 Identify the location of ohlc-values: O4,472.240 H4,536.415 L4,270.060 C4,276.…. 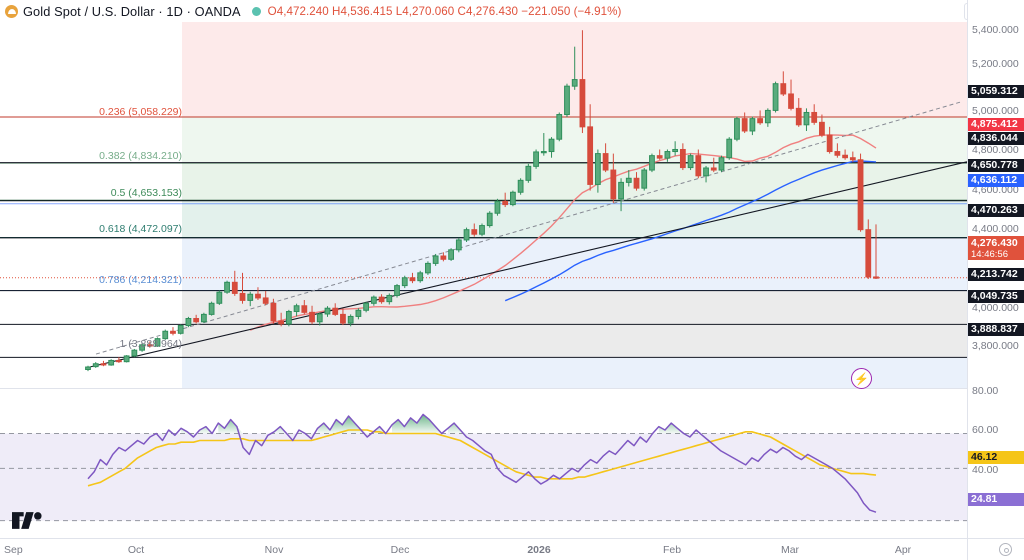
(444, 11).